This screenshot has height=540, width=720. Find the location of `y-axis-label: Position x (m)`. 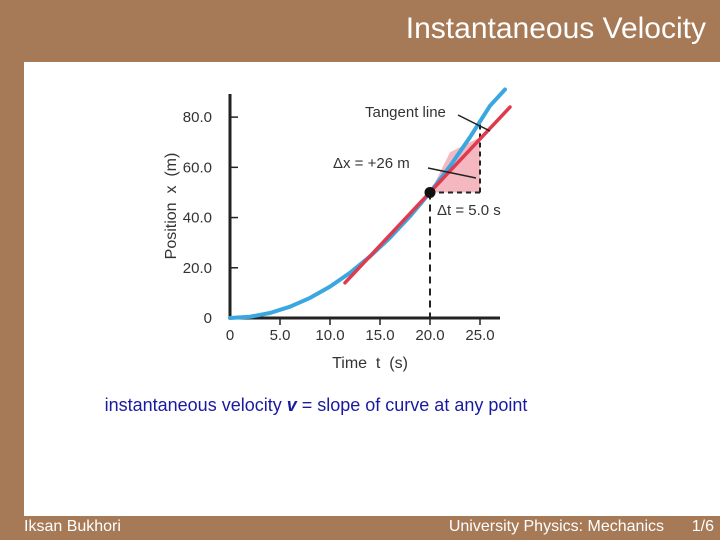

y-axis-label: Position x (m) is located at coordinates (171, 206).